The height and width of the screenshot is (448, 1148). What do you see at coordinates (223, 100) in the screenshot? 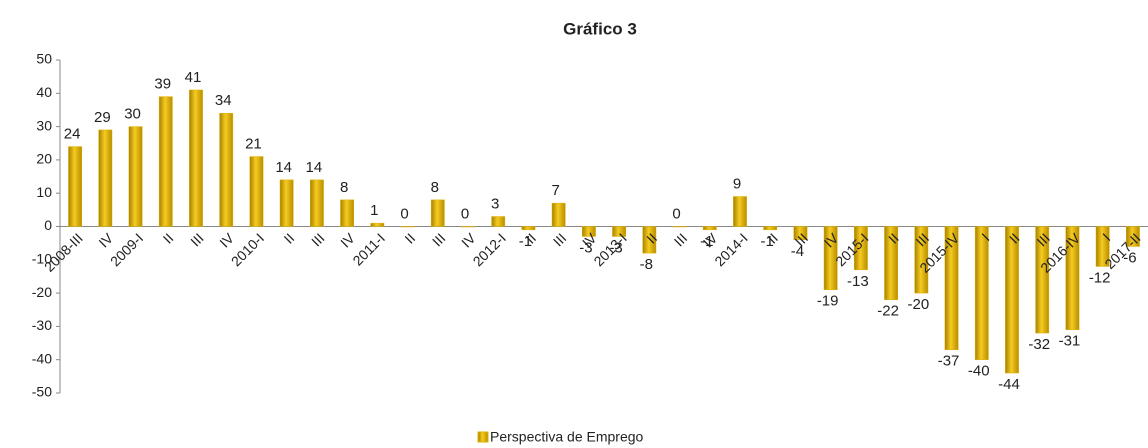
I see `data-label: 34` at bounding box center [223, 100].